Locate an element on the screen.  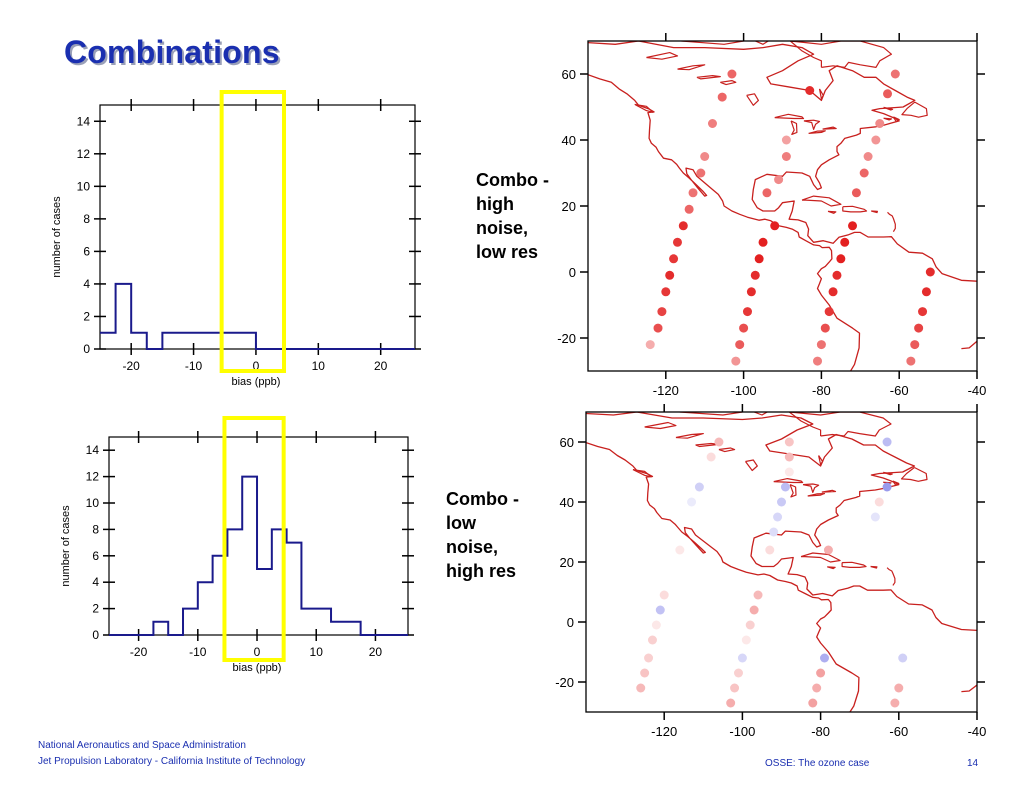
map-x-tick-label: -40 is located at coordinates (977, 731).